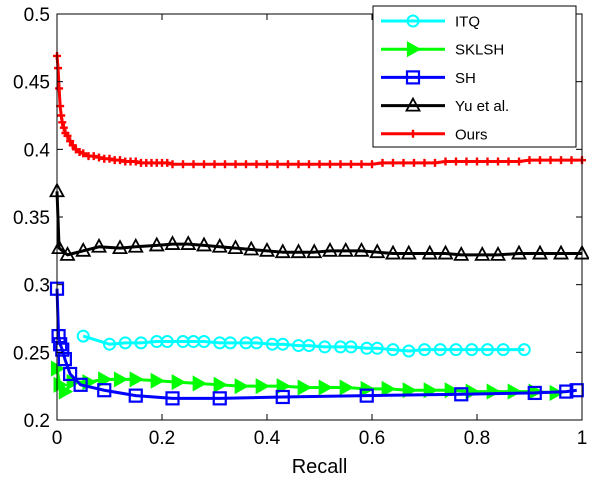 This screenshot has height=478, width=589. Describe the element at coordinates (37, 15) in the screenshot. I see `y-tick-label: 0.5` at that location.